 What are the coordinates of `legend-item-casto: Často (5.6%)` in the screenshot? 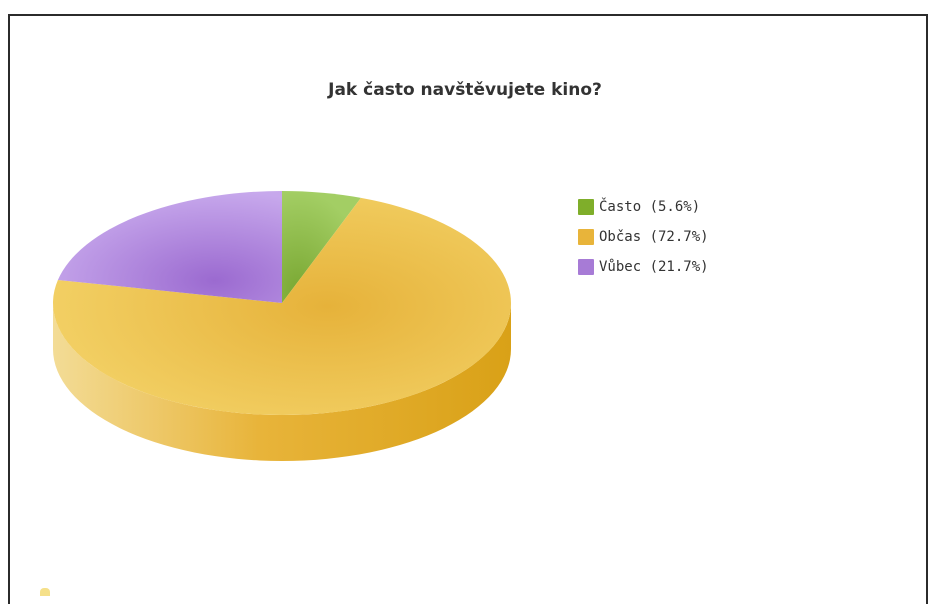 It's located at (643, 207).